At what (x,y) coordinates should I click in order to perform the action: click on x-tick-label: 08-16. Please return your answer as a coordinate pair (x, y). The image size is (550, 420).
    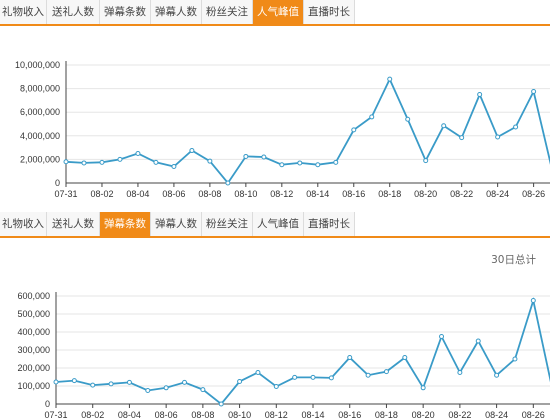
    Looking at the image, I should click on (353, 194).